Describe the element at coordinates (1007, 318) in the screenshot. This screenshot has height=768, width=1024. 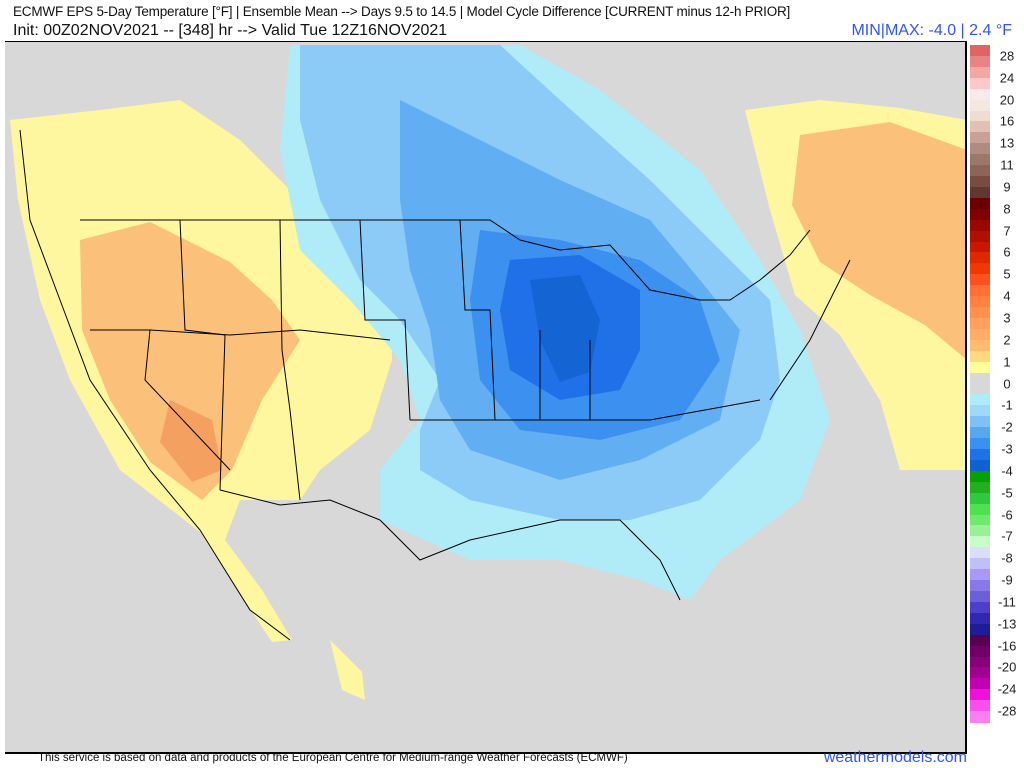
I see `legend-label: 3` at that location.